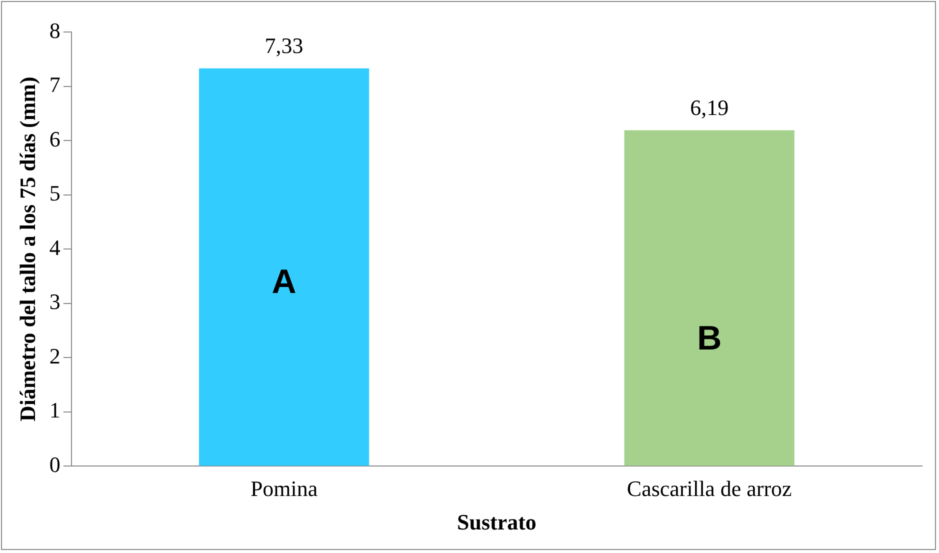 This screenshot has width=939, height=553. What do you see at coordinates (496, 521) in the screenshot?
I see `x-axis-title: Sustrato` at bounding box center [496, 521].